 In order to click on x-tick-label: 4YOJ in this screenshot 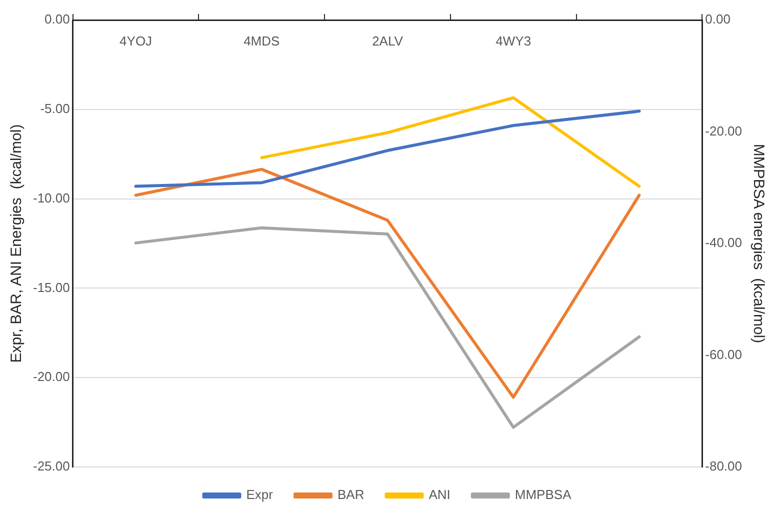, I will do `click(136, 41)`.